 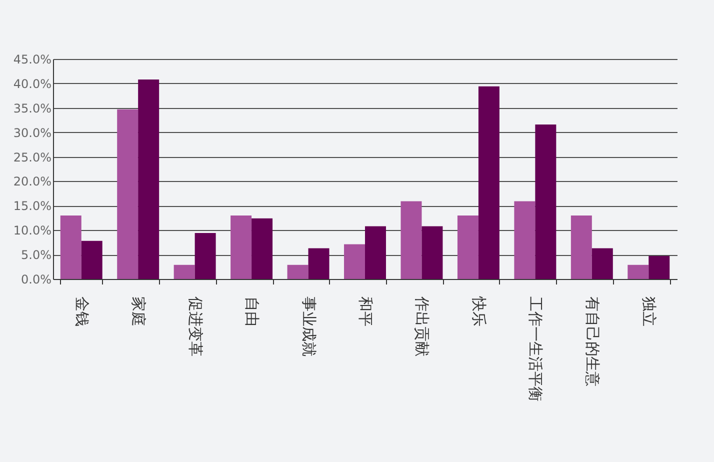 I want to click on y-tick-label: 30.0%, so click(x=32, y=133).